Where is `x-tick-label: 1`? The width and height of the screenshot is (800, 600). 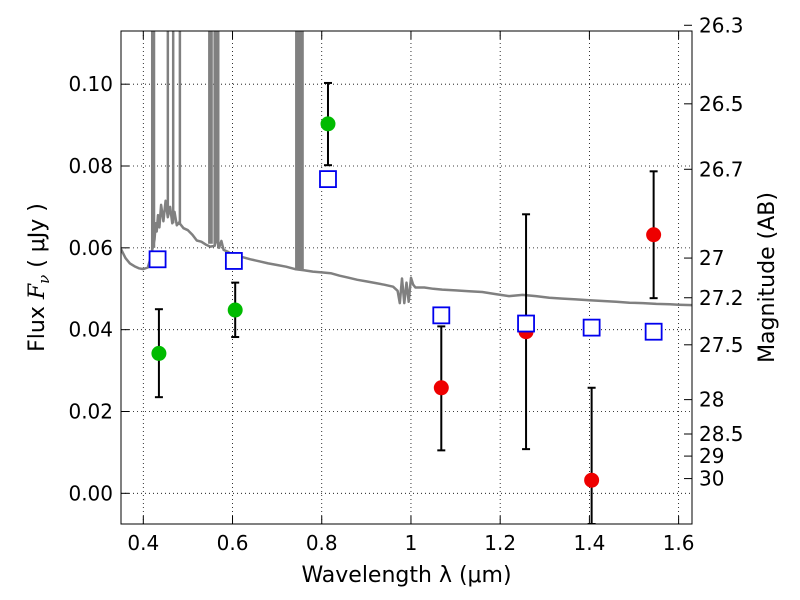
x-tick-label: 1 is located at coordinates (411, 543).